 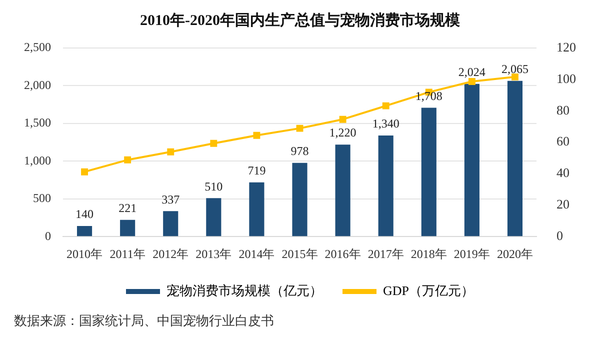 I want to click on chart-title: 2010年-2020年国内生产总值与宠物消费市场规模, so click(x=300, y=19).